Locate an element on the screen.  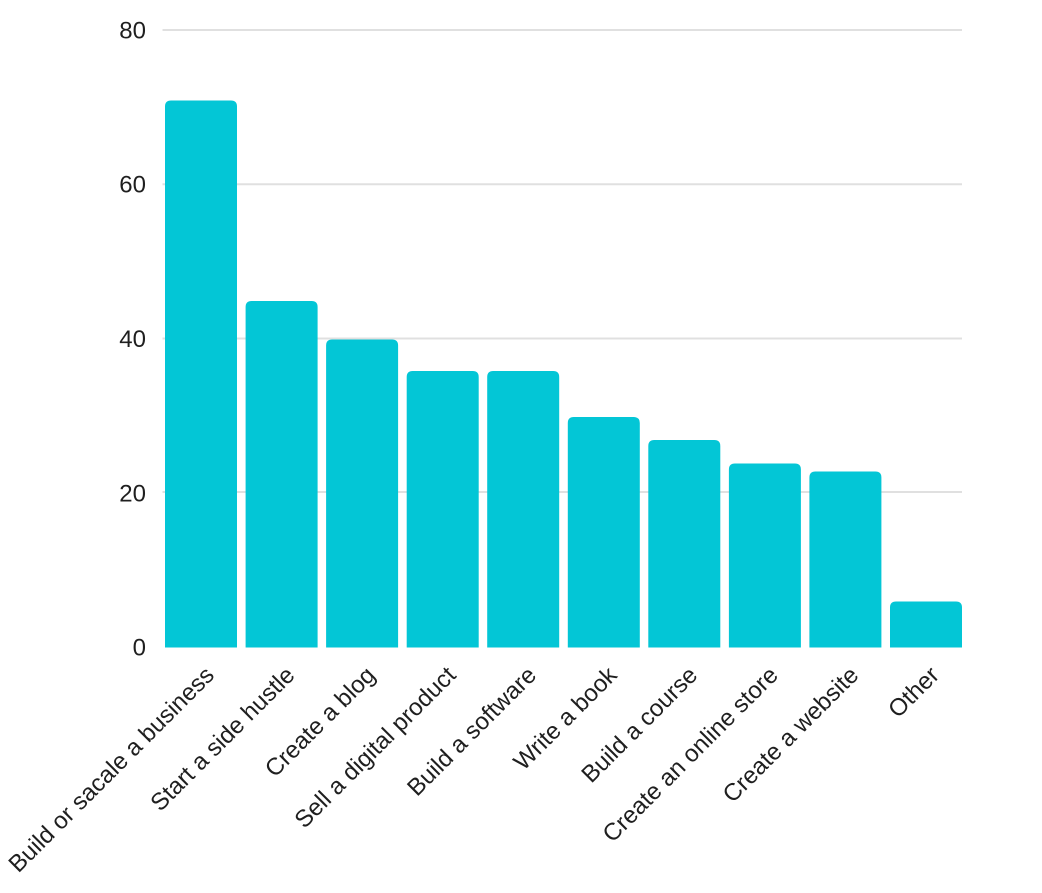
svg-text: 40 is located at coordinates (132, 339).